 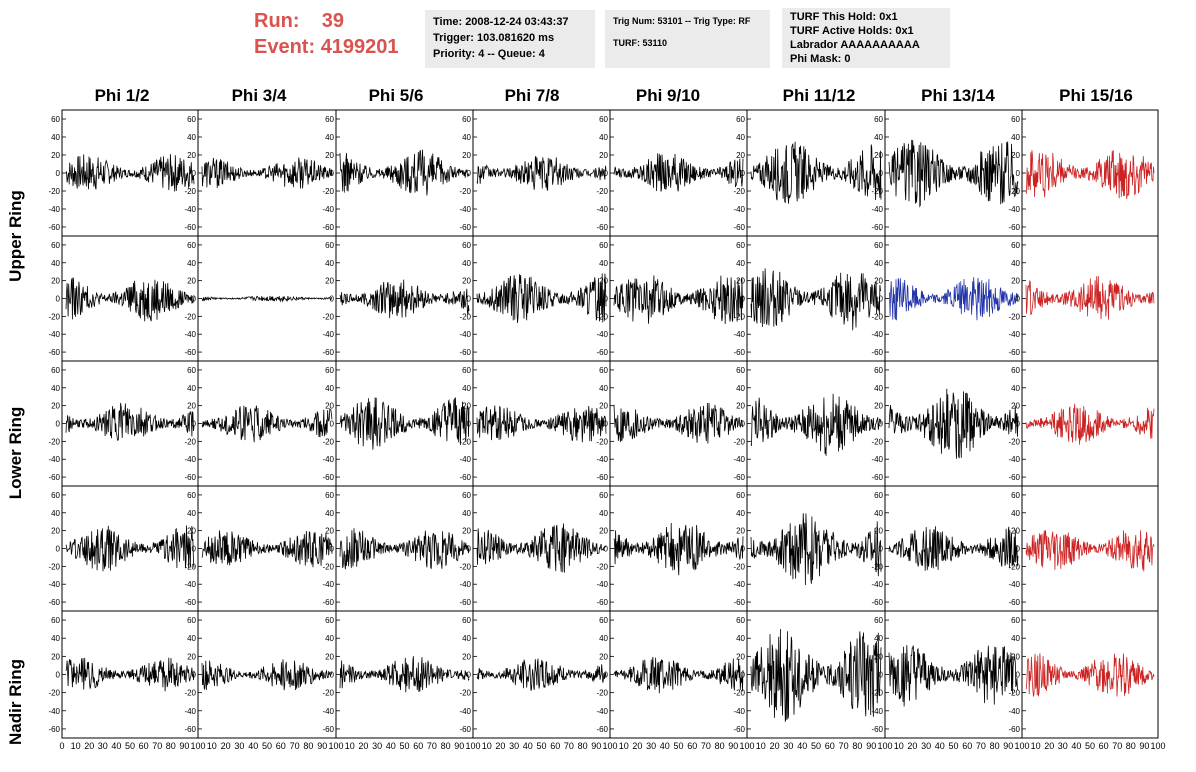 I want to click on x-tick-label: 90, so click(x=1144, y=746).